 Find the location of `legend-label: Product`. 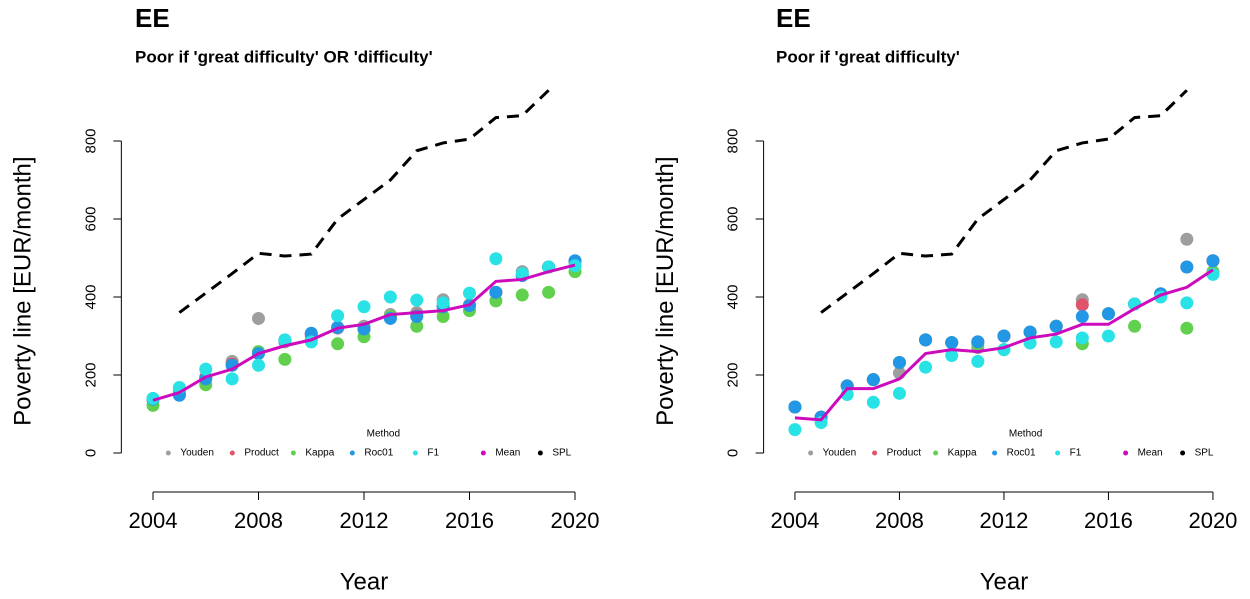

legend-label: Product is located at coordinates (261, 453).